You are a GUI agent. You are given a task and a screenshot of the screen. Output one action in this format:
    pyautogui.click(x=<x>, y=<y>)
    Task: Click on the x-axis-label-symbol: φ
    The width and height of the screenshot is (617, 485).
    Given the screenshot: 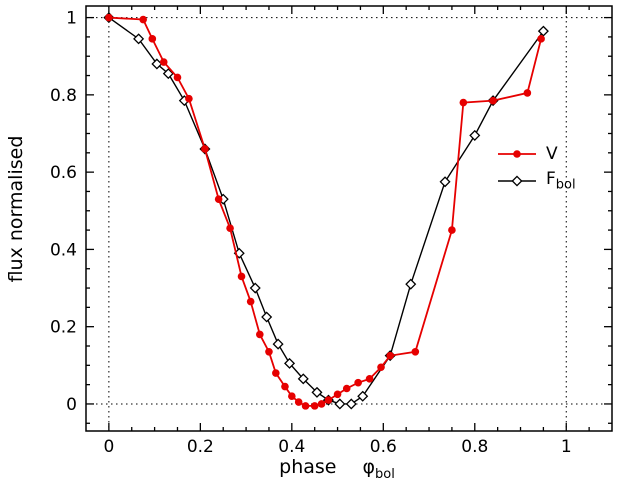 What is the action you would take?
    pyautogui.click(x=369, y=467)
    